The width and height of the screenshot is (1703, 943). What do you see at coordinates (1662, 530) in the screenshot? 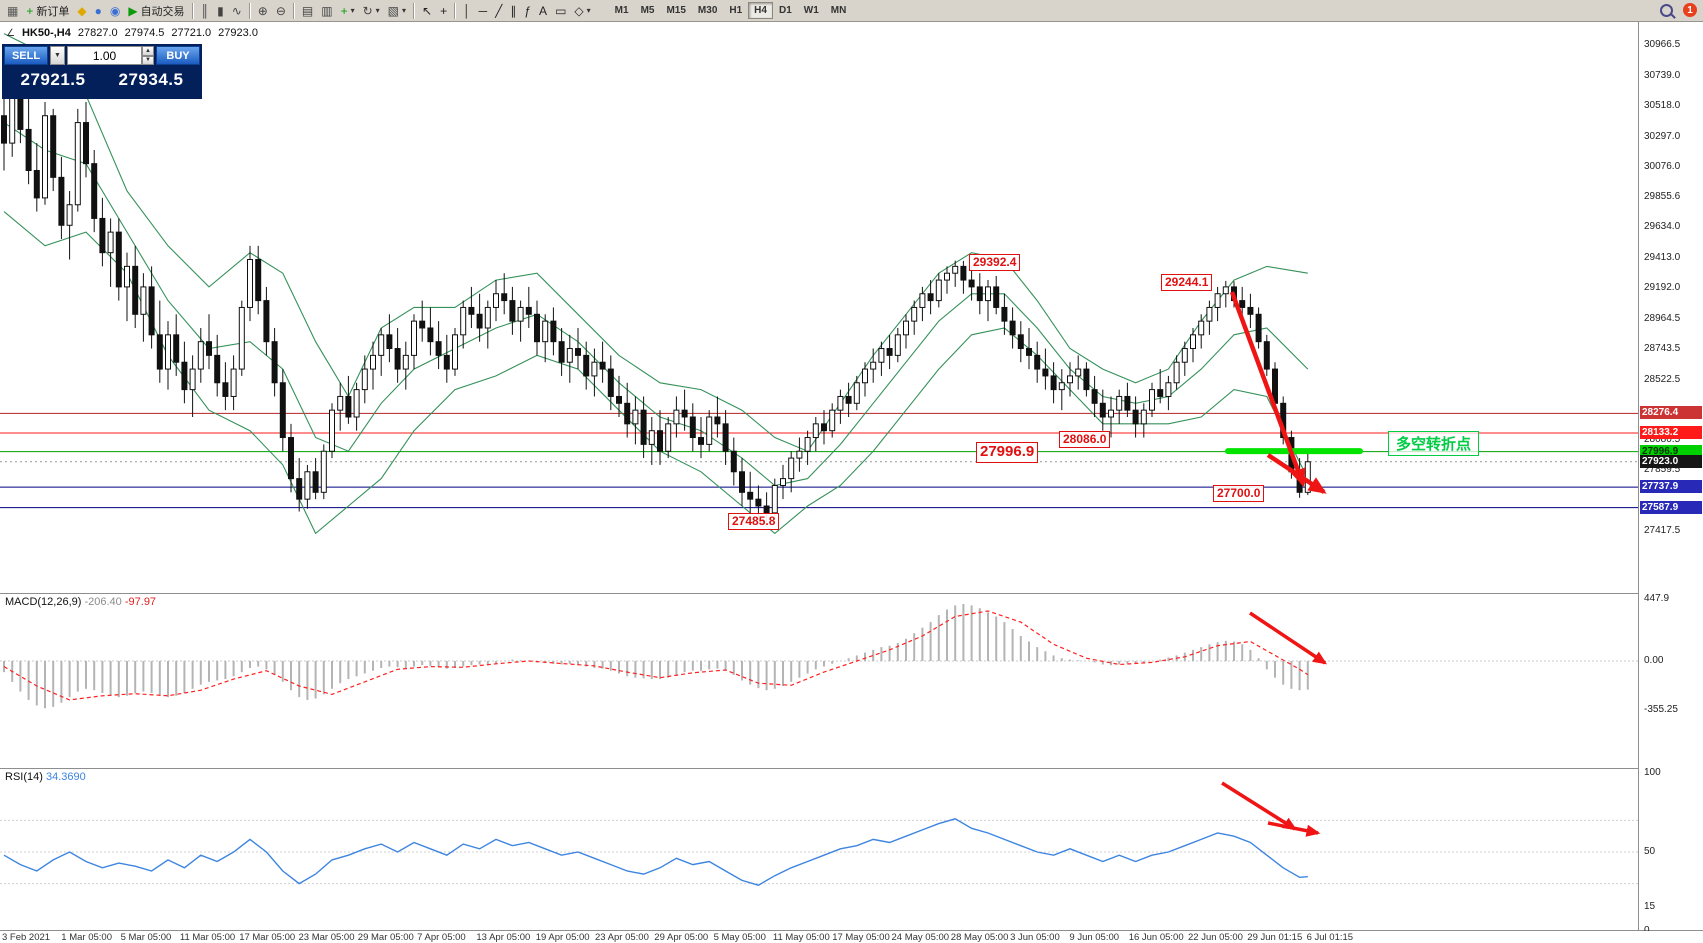
I see `price-tick: 27417.5` at bounding box center [1662, 530].